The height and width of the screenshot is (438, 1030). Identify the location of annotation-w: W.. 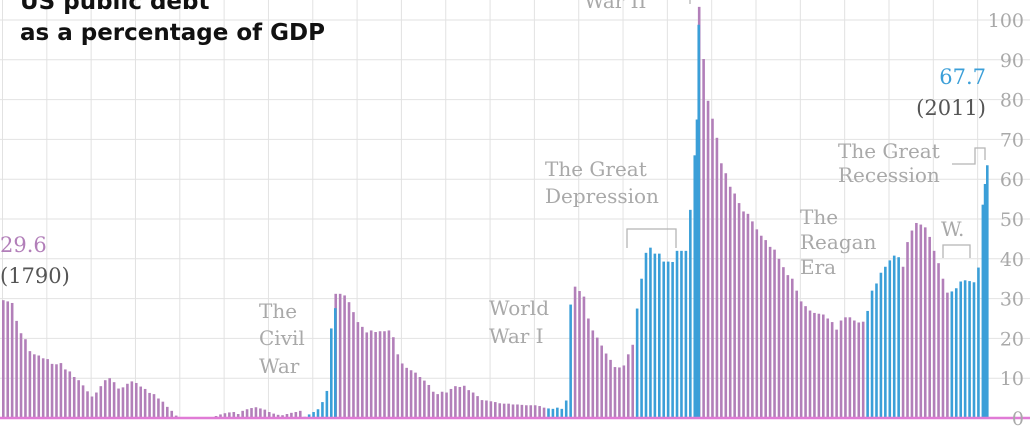
(952, 229).